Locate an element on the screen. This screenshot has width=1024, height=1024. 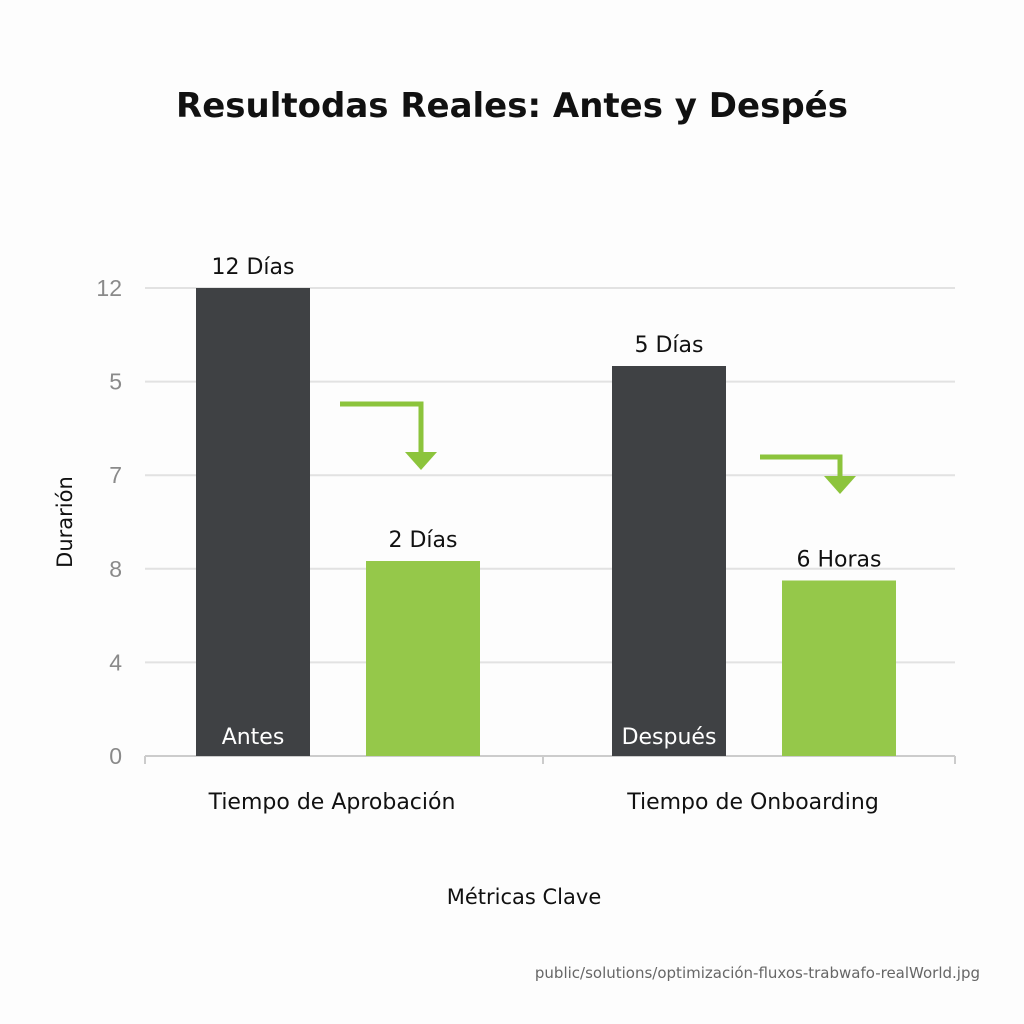
bar-value-label: 2 Días is located at coordinates (423, 540).